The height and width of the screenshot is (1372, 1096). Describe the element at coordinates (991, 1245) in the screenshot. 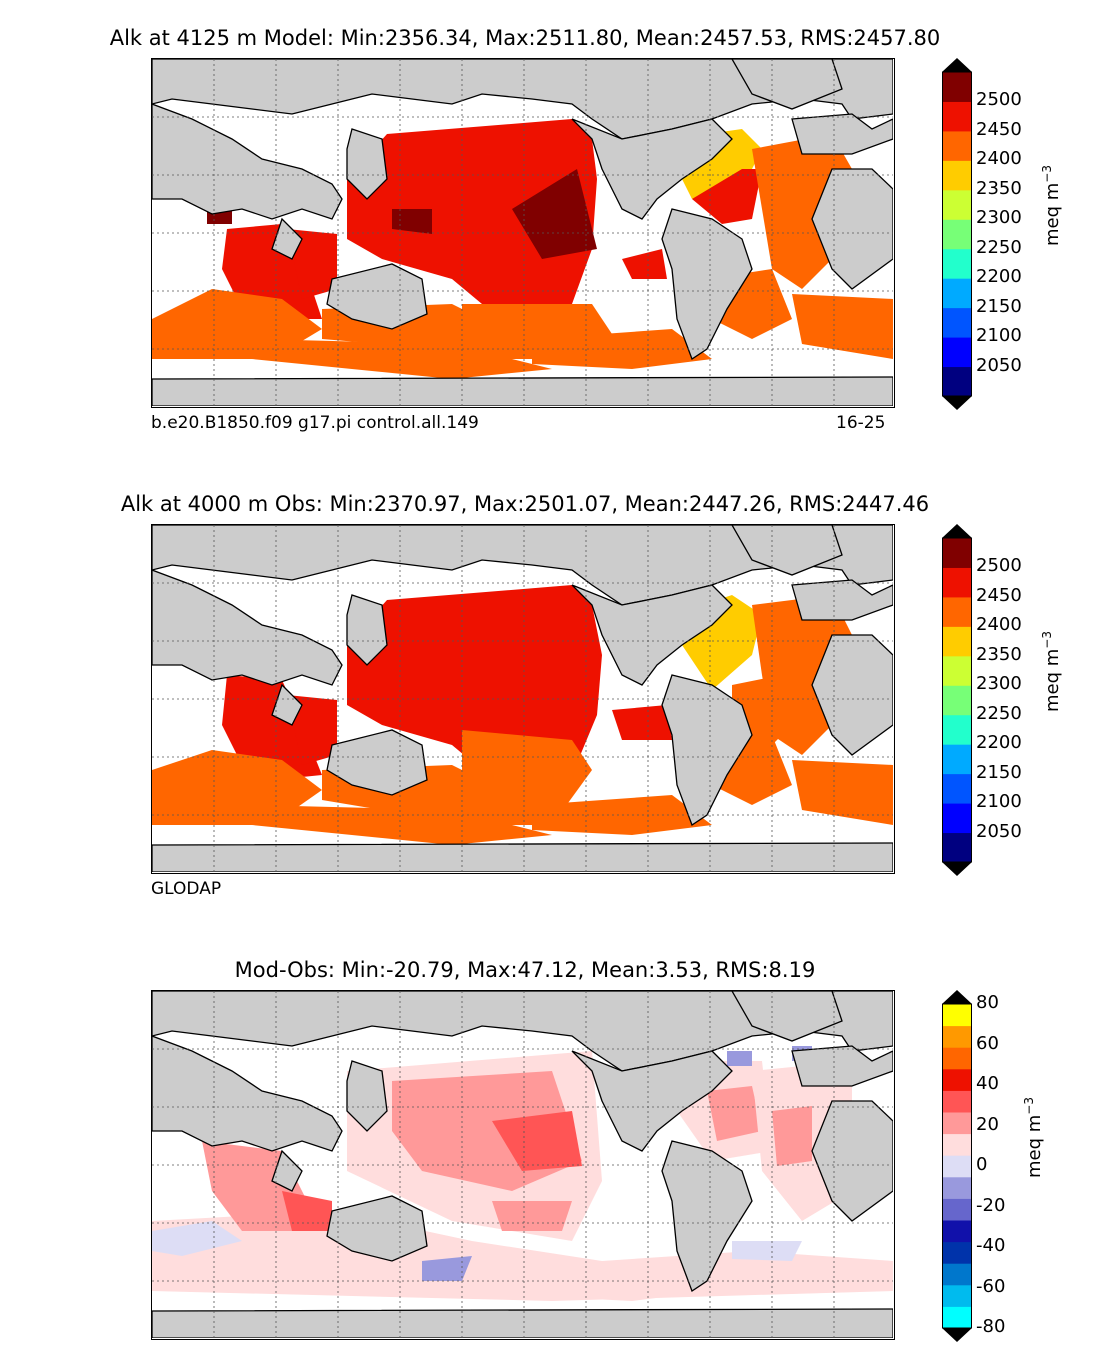

I see `colorbar-tick-label: -40` at that location.